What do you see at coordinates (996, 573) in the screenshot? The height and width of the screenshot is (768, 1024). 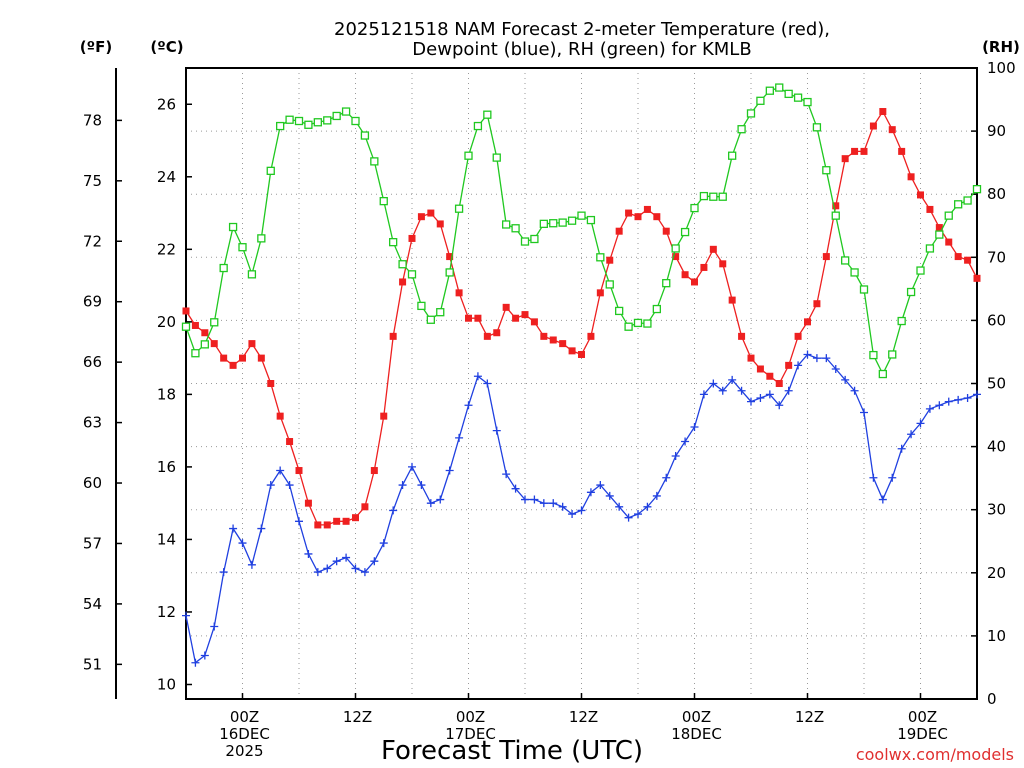 I see `rh-tick-label: 20` at bounding box center [996, 573].